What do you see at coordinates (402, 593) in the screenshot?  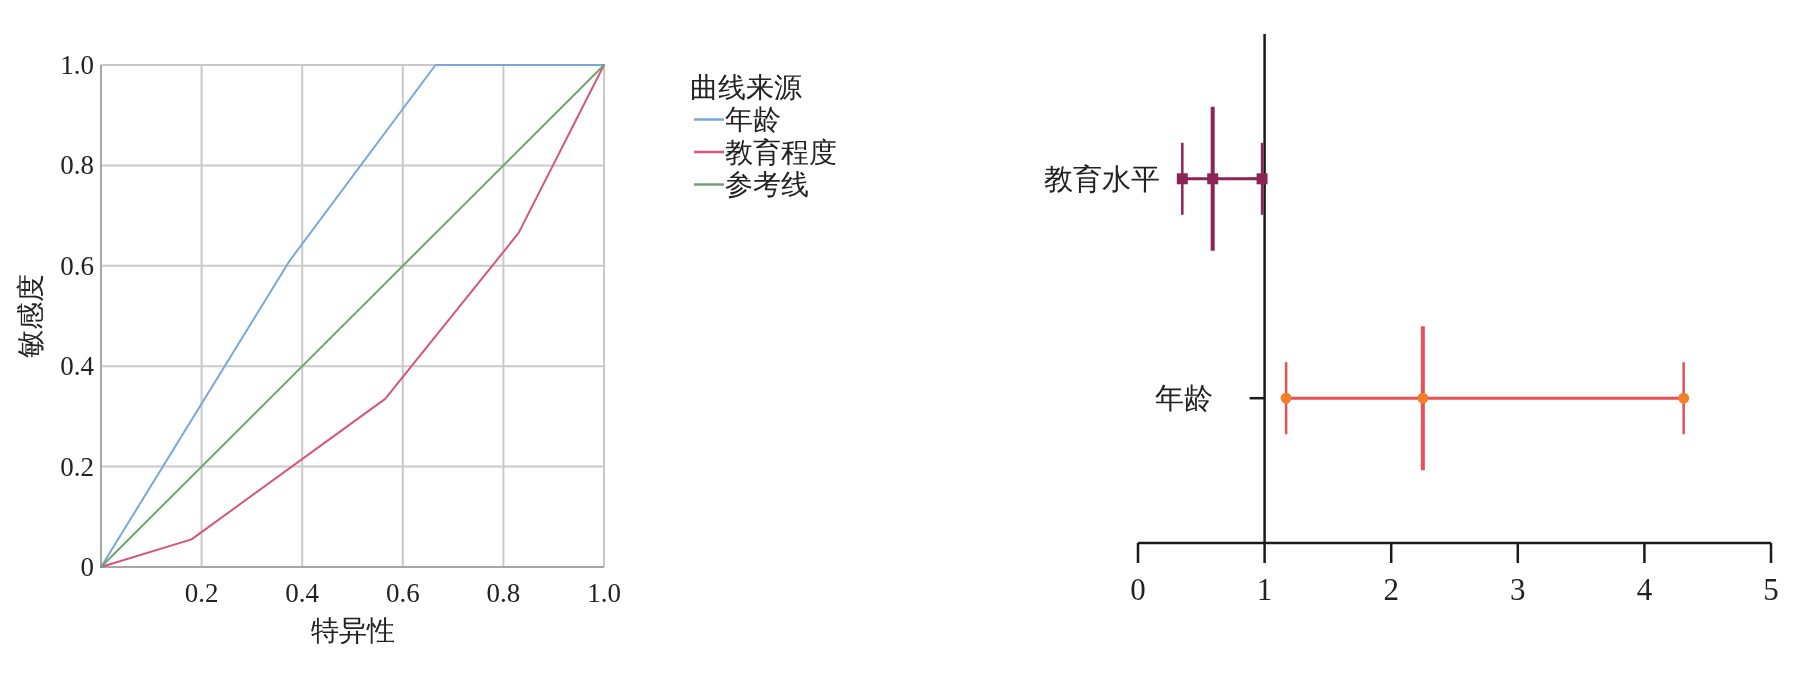 I see `x-tick-label: 0.6` at bounding box center [402, 593].